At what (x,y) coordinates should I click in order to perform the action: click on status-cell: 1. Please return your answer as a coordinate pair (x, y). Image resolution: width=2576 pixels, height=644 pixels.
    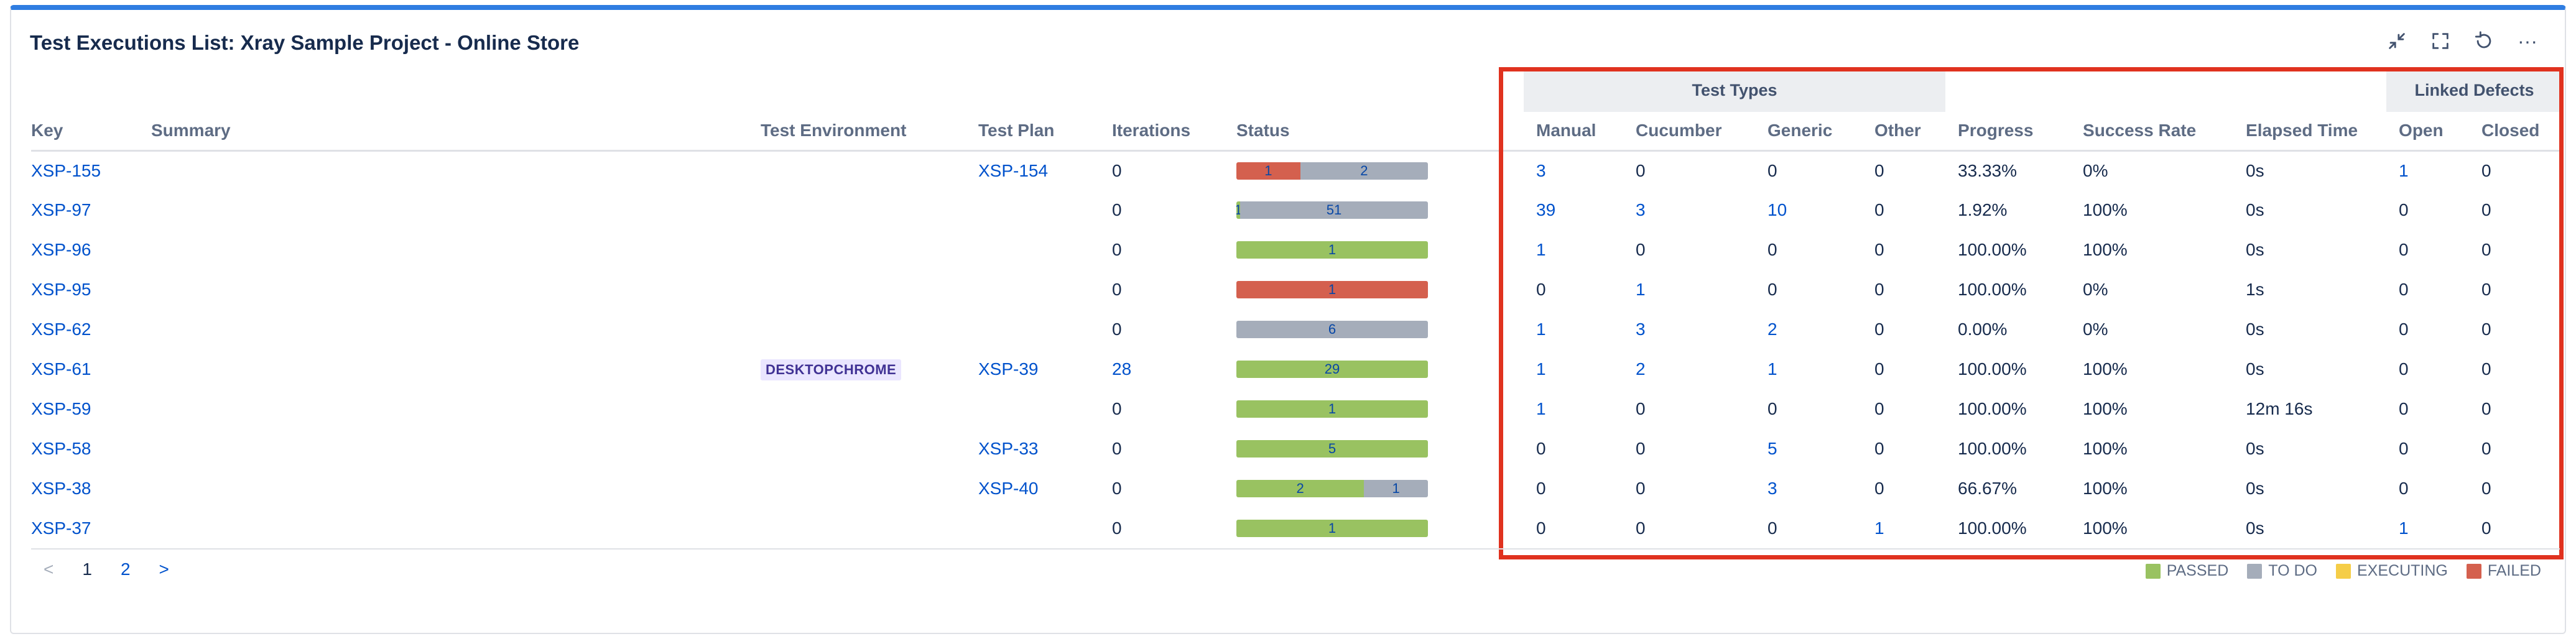
    Looking at the image, I should click on (1380, 290).